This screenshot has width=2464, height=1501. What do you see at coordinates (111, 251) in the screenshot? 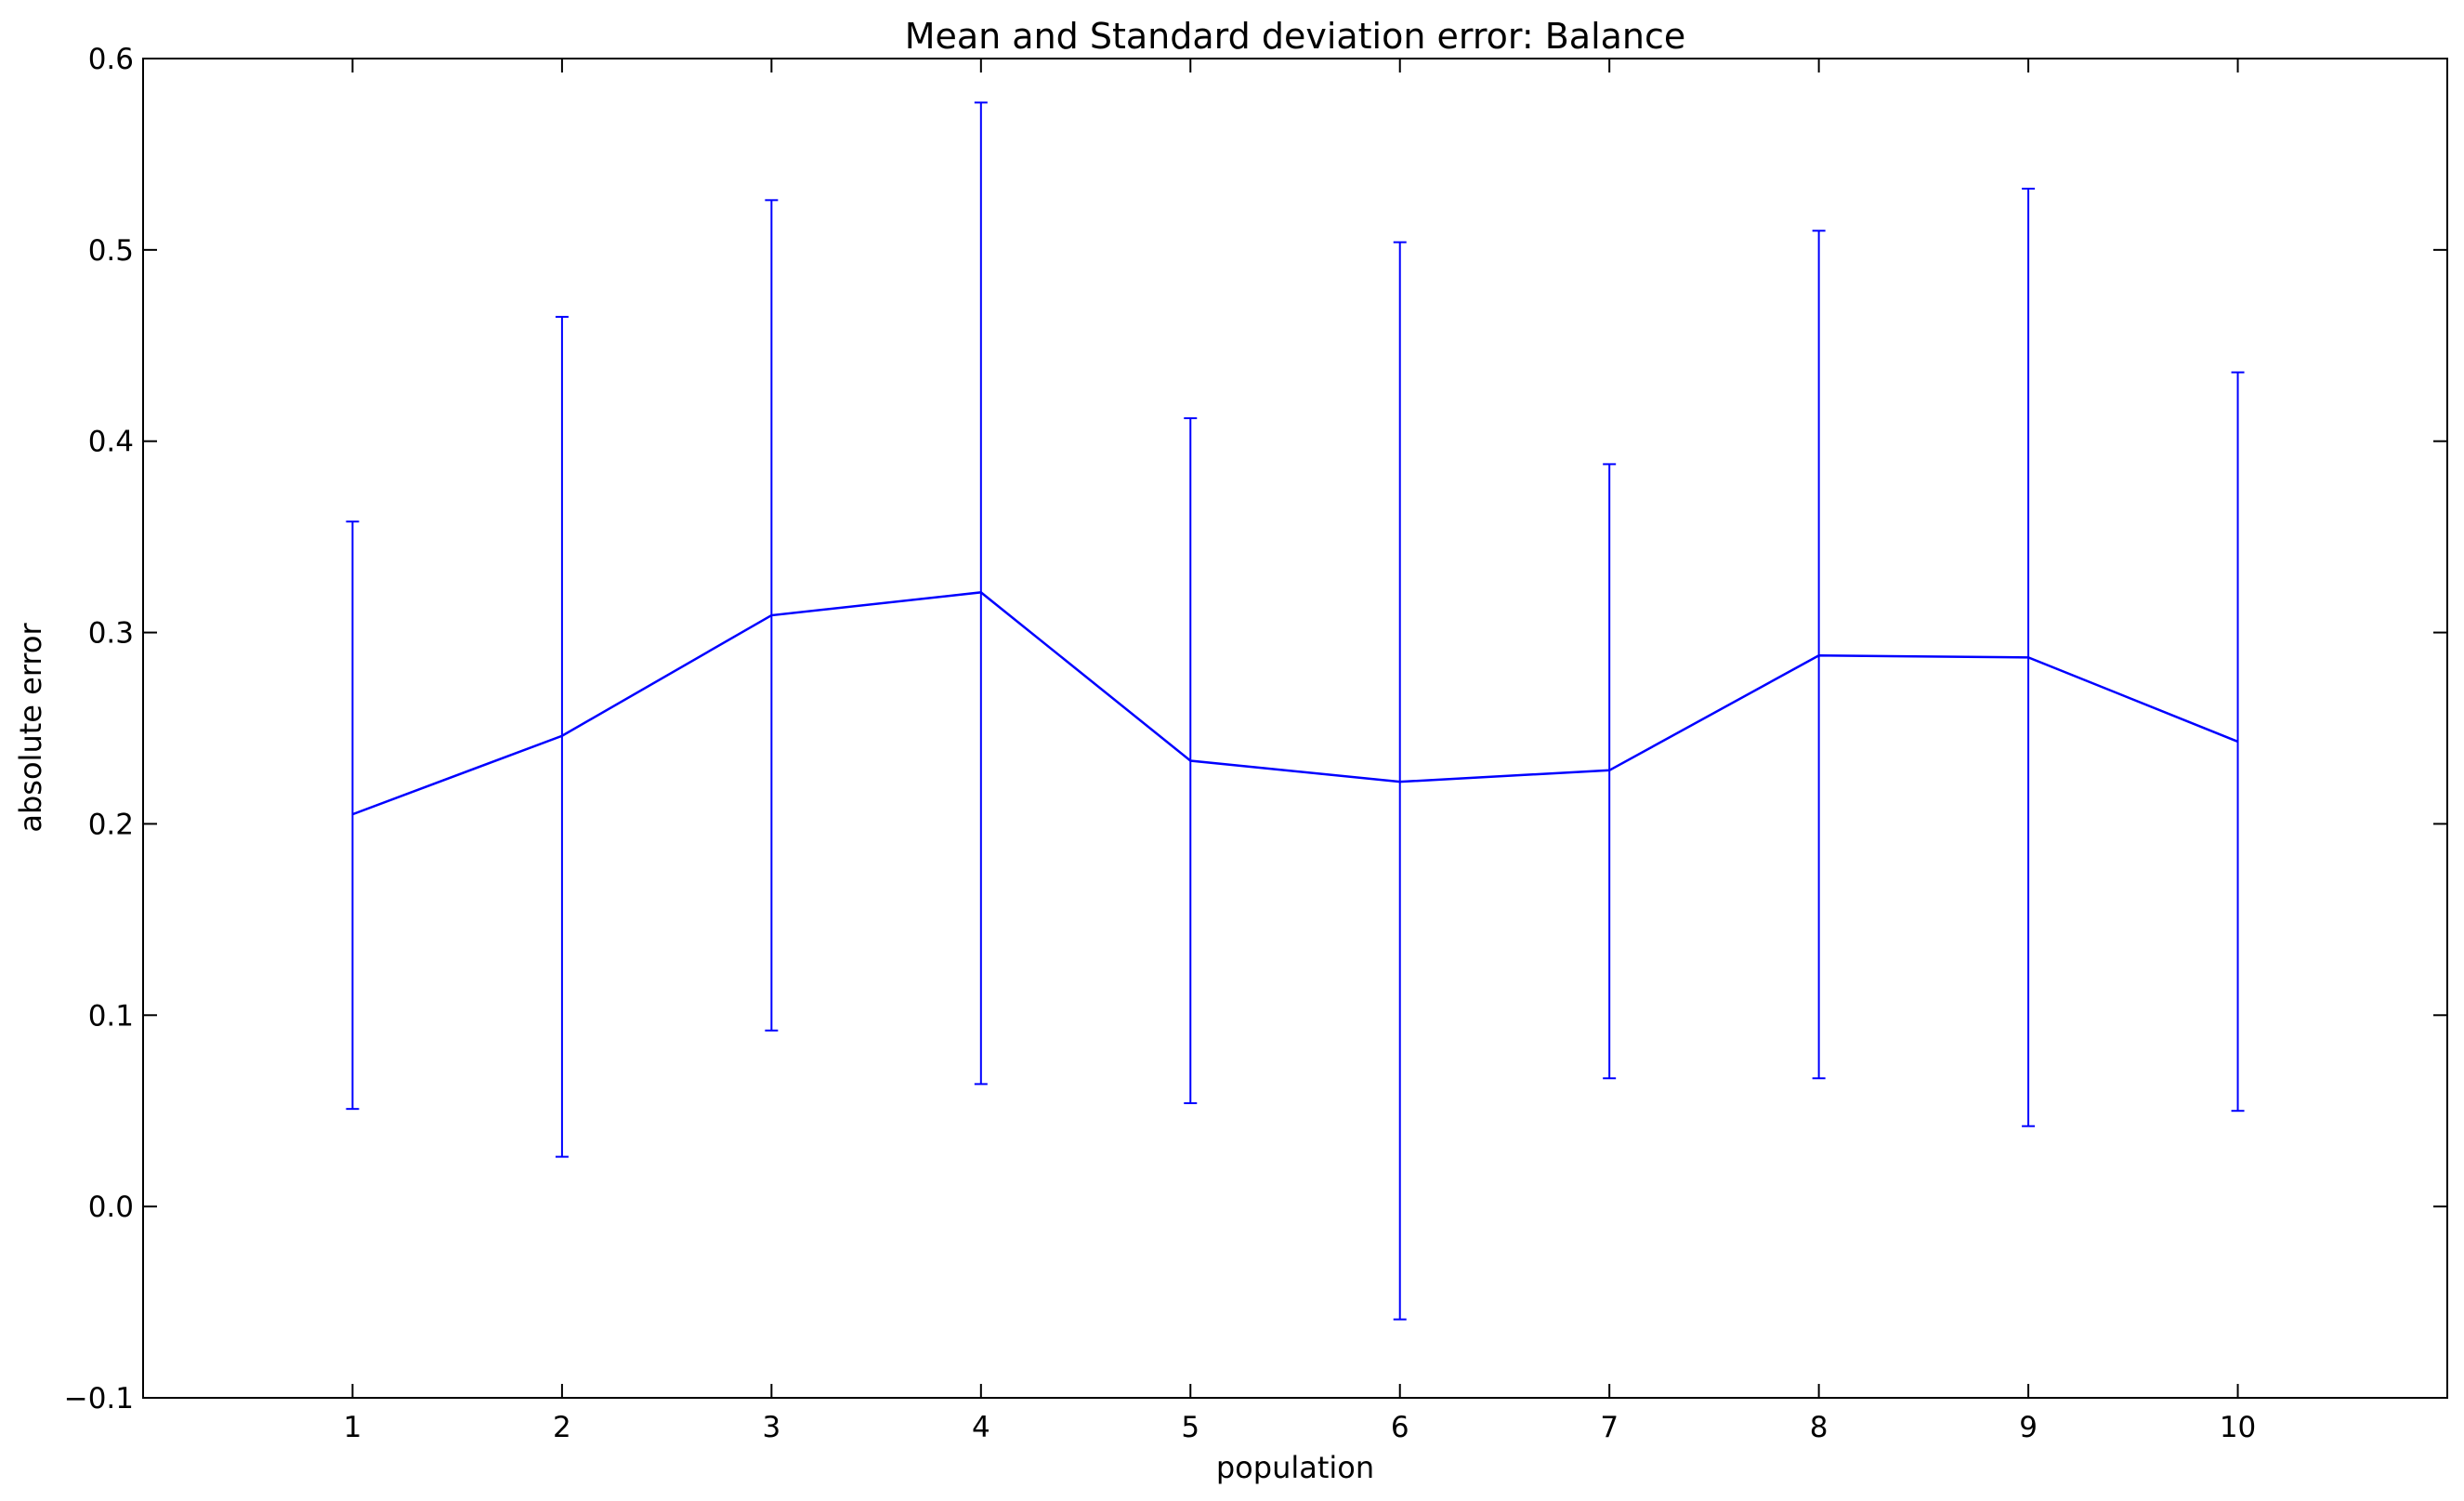
I see `y-tick-label: 0.5` at bounding box center [111, 251].